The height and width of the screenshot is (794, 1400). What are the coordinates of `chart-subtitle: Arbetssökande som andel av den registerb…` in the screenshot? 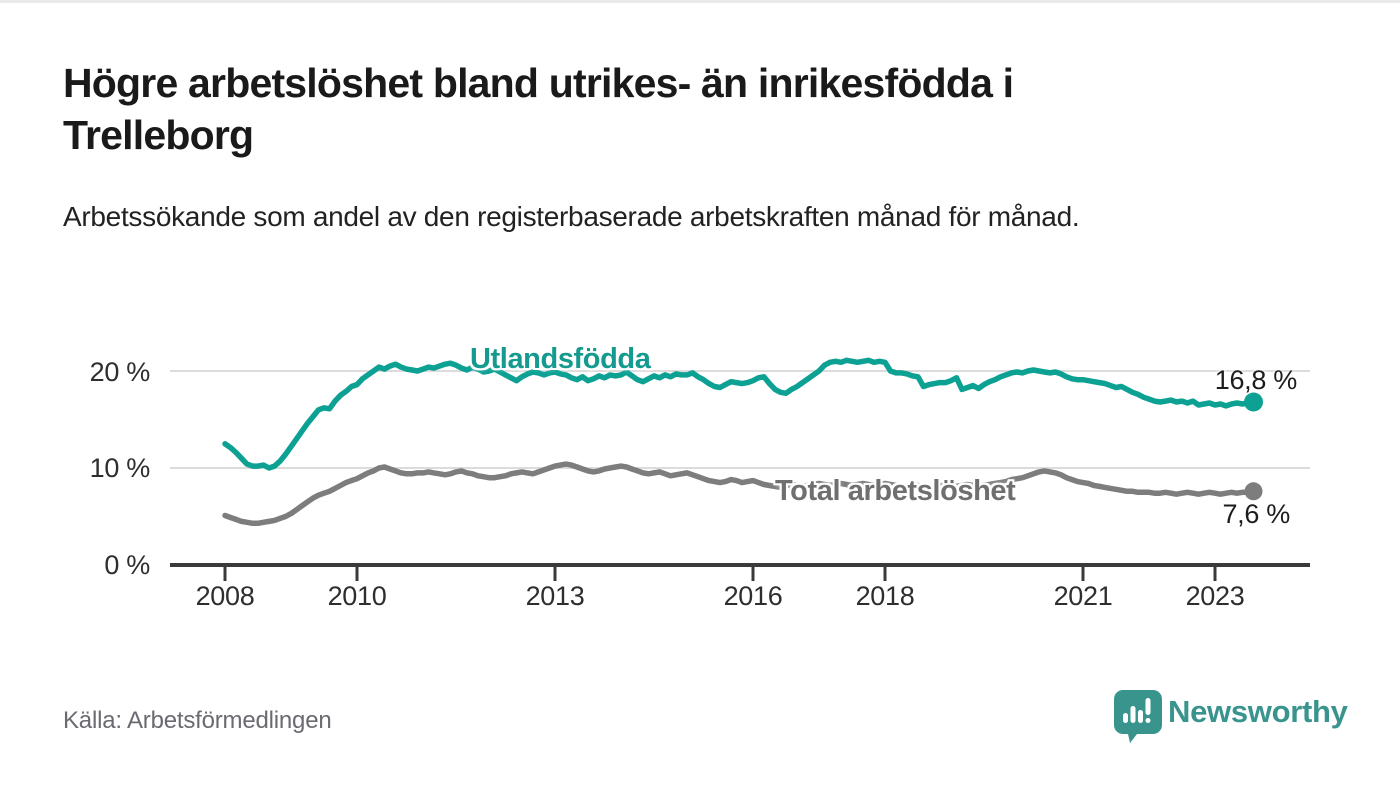 It's located at (571, 216).